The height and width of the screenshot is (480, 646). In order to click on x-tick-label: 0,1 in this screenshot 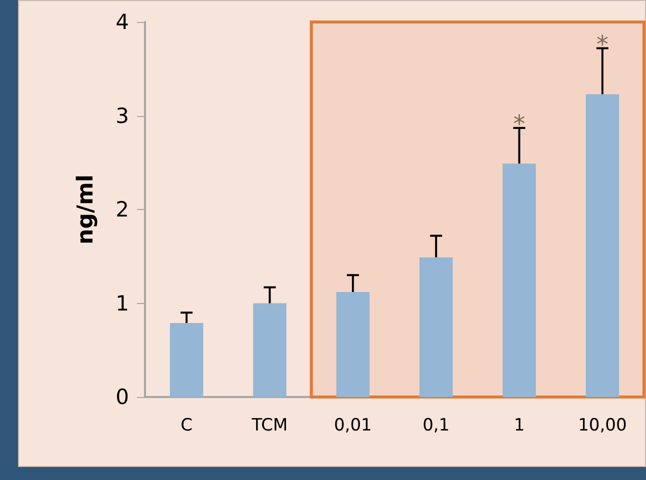, I will do `click(436, 426)`.